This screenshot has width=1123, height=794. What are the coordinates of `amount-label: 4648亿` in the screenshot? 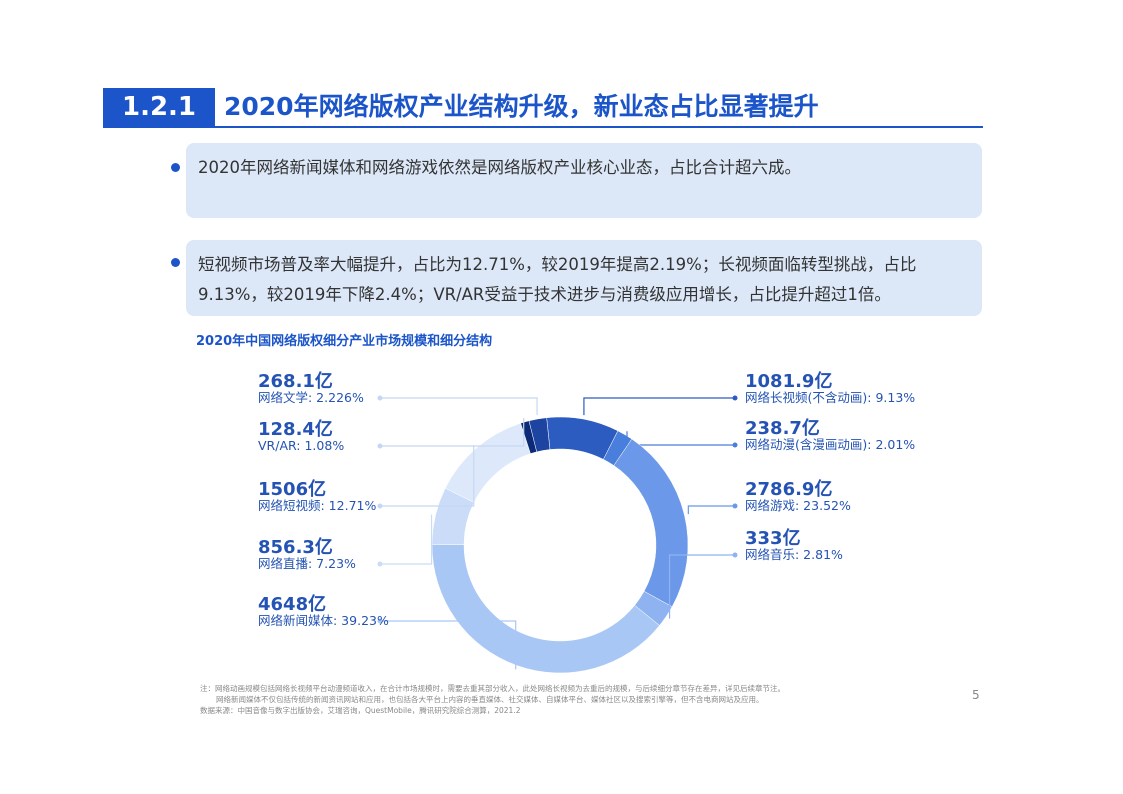 It's located at (292, 604).